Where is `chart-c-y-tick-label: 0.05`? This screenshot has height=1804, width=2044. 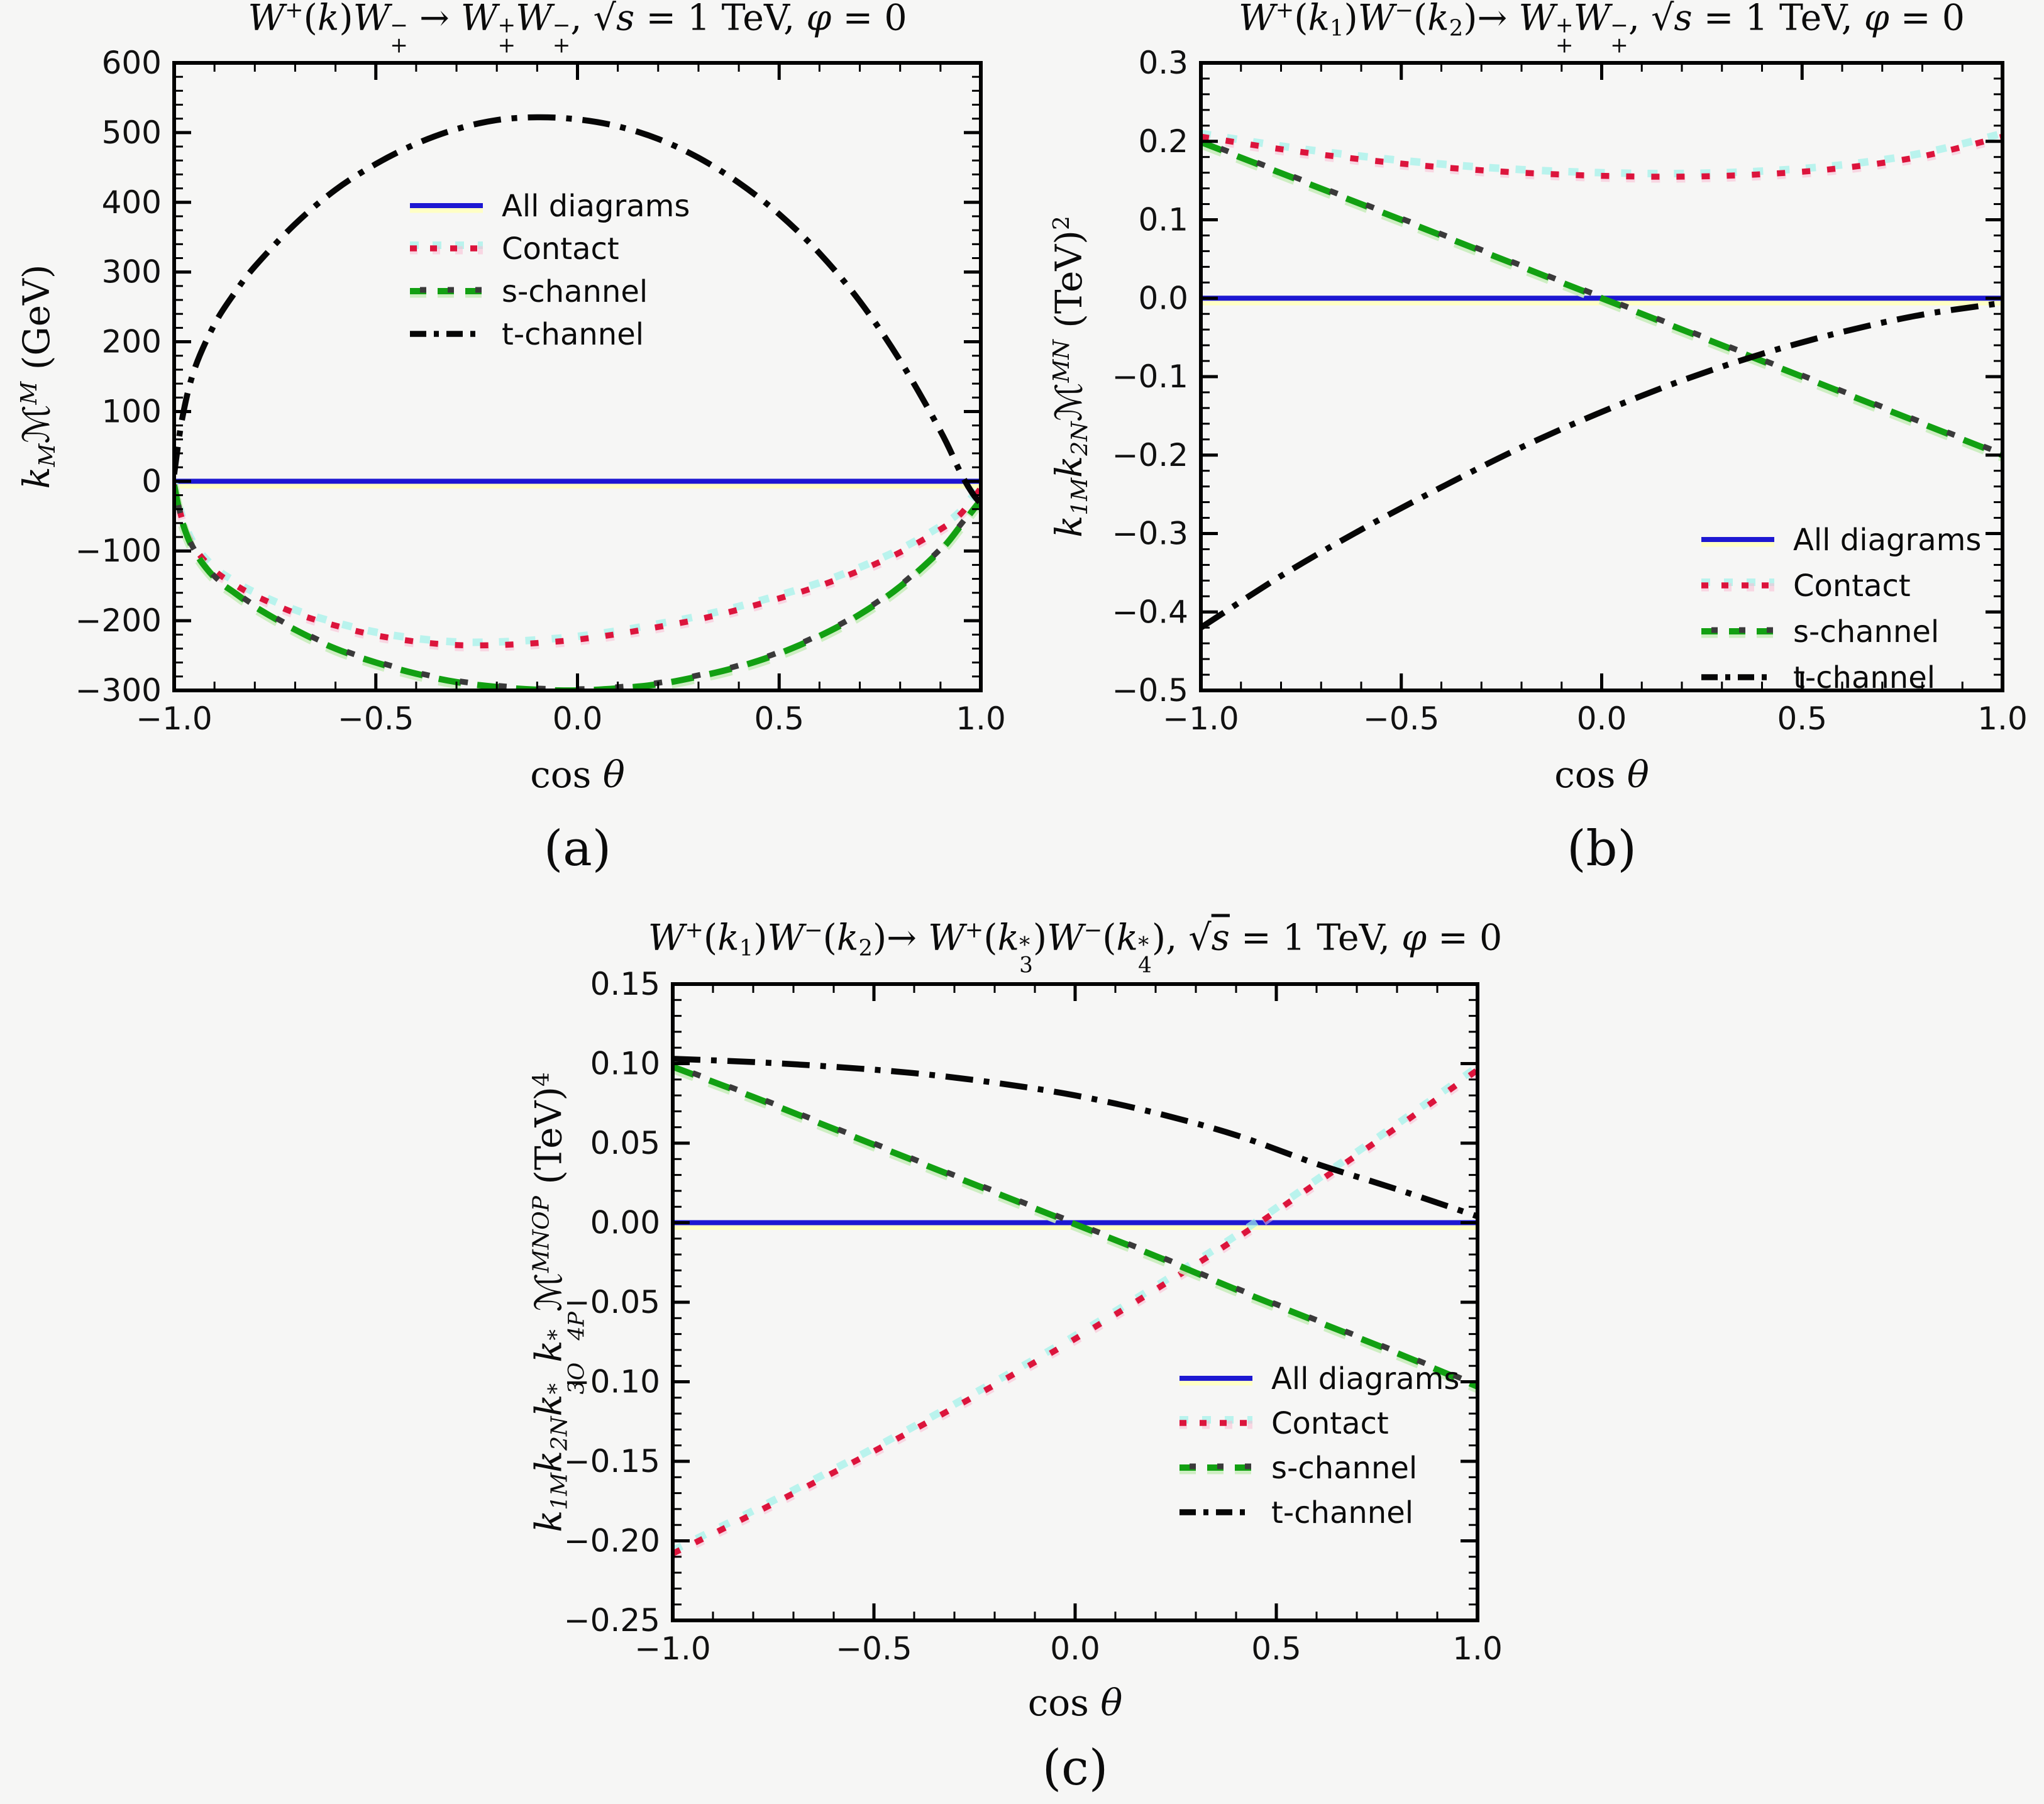 chart-c-y-tick-label: 0.05 is located at coordinates (625, 1143).